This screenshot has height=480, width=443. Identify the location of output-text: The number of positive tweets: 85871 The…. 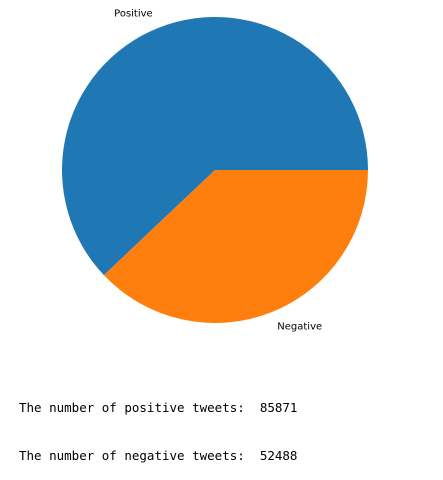
(158, 424).